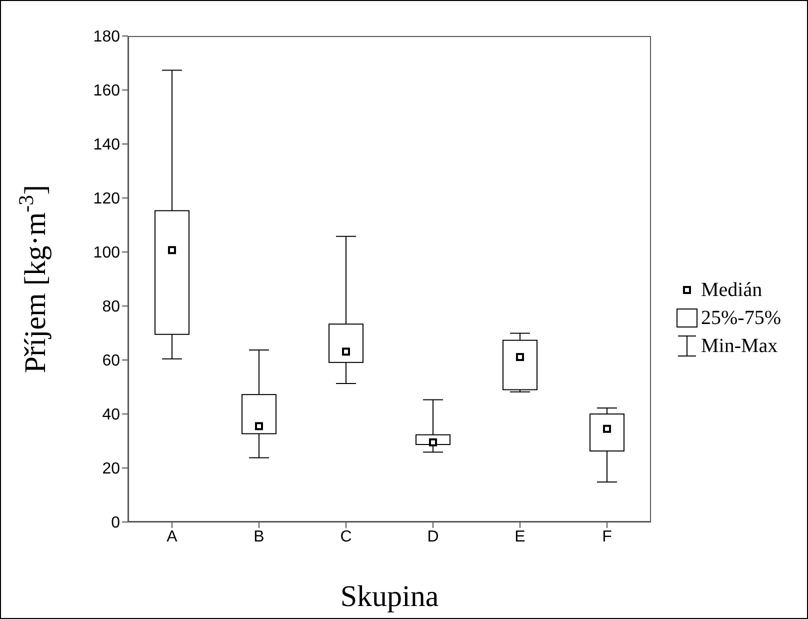 The width and height of the screenshot is (808, 619). What do you see at coordinates (106, 199) in the screenshot?
I see `y-tick-label: 120` at bounding box center [106, 199].